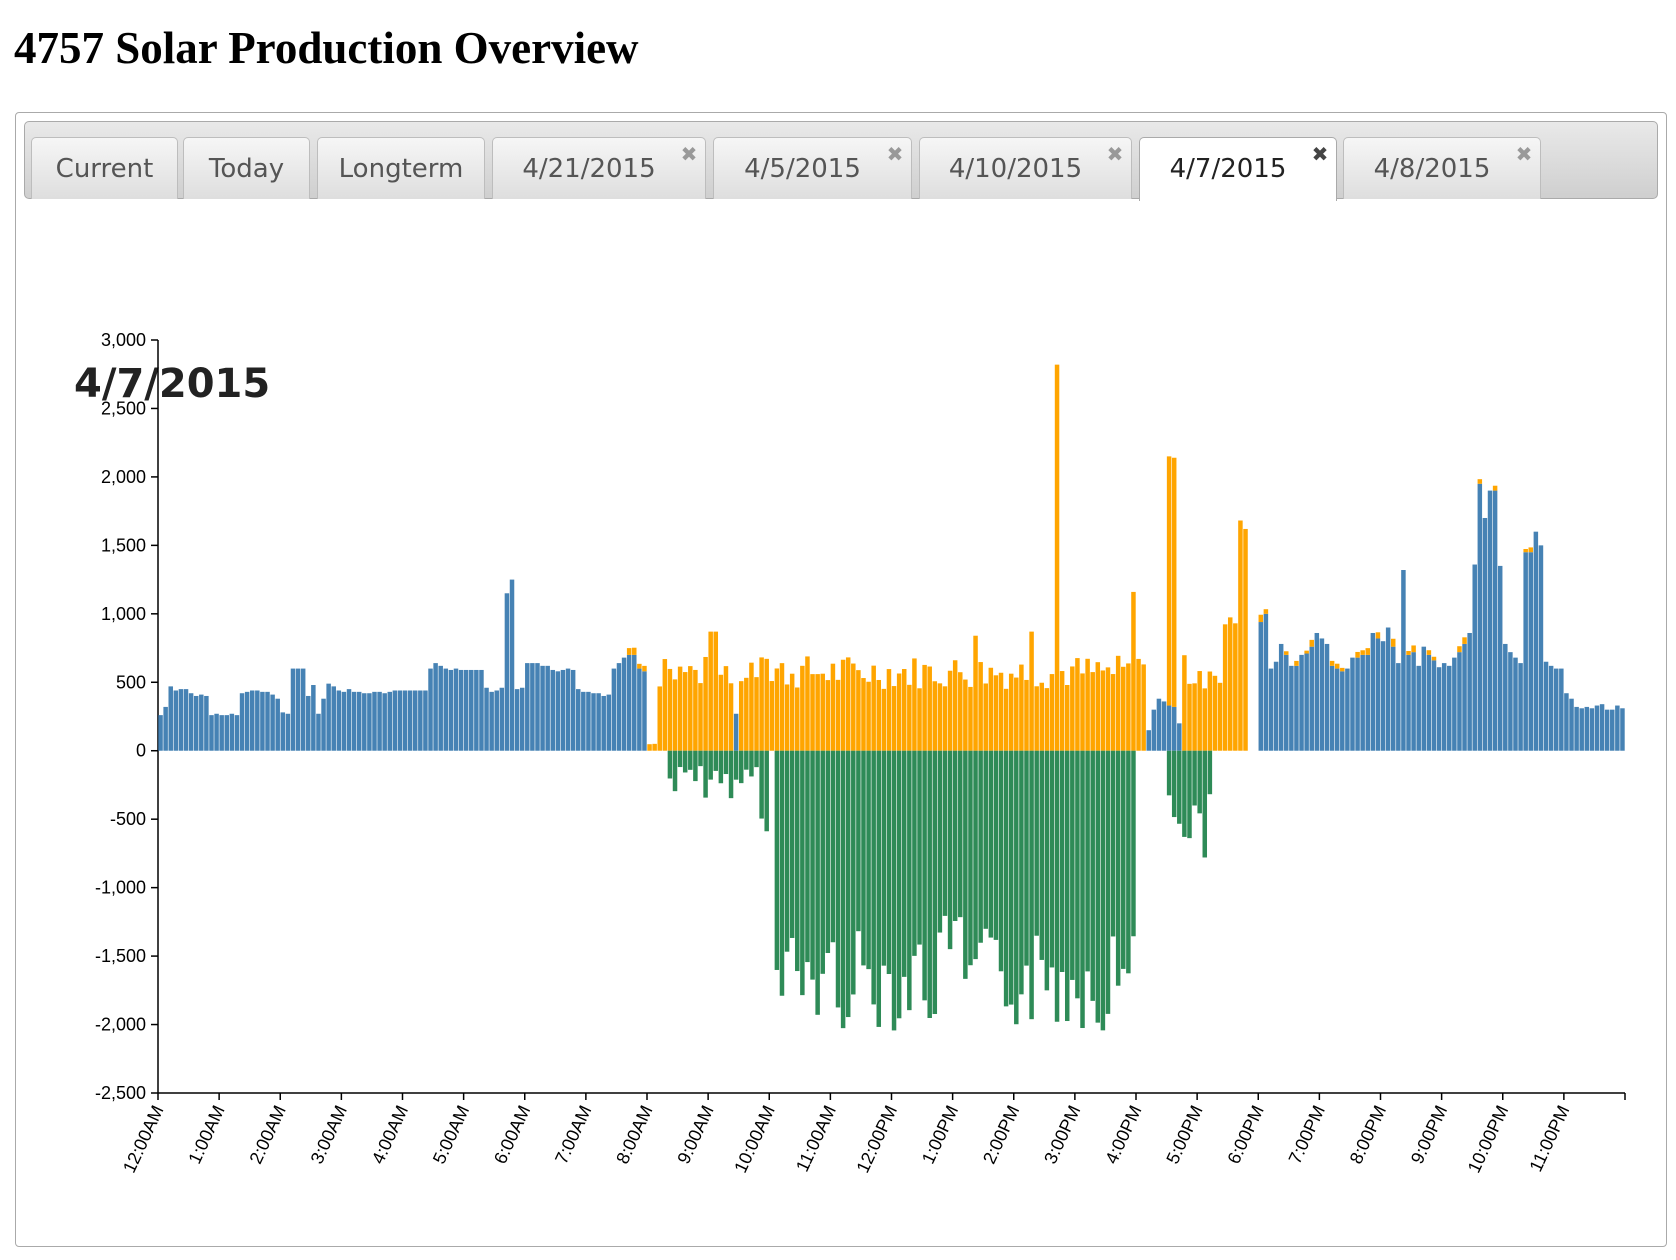 The height and width of the screenshot is (1260, 1676). I want to click on tab-4-10-2015: 4/10/2015 ✖, so click(1025, 168).